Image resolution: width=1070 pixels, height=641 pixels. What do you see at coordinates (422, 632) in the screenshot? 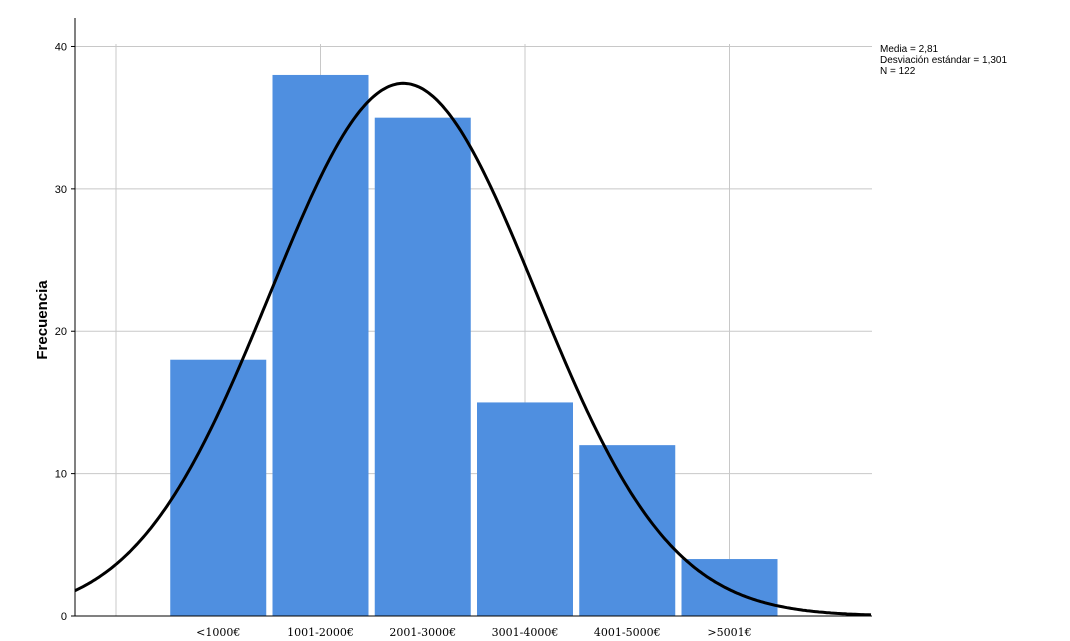
I see `x-category-label: 2001-3000€` at bounding box center [422, 632].